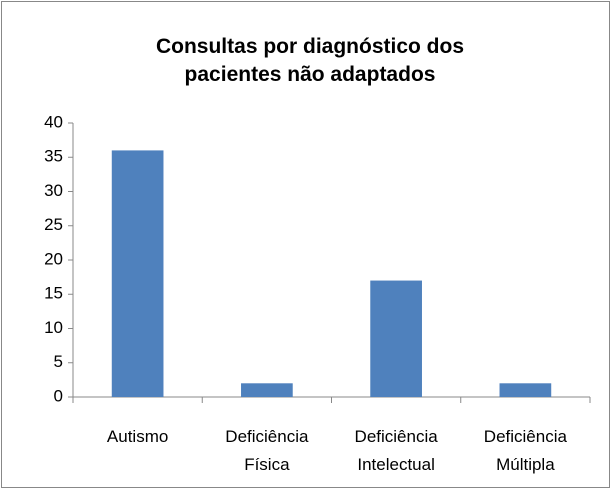  I want to click on y-tick-label: 15, so click(53, 293).